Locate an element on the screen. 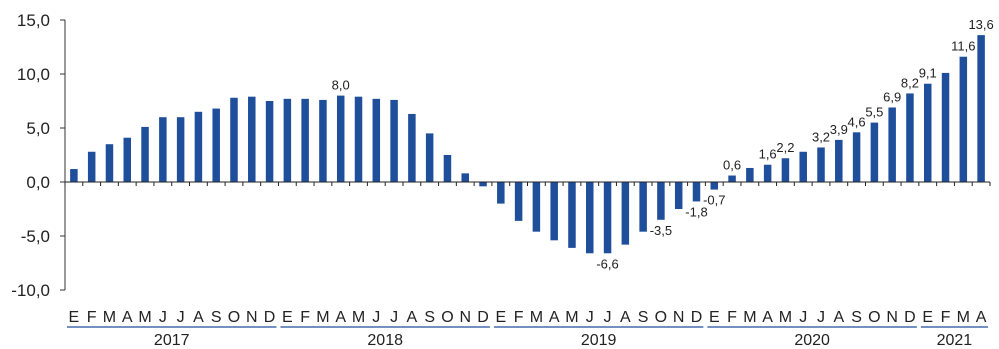 This screenshot has height=349, width=999. zero-line is located at coordinates (527, 183).